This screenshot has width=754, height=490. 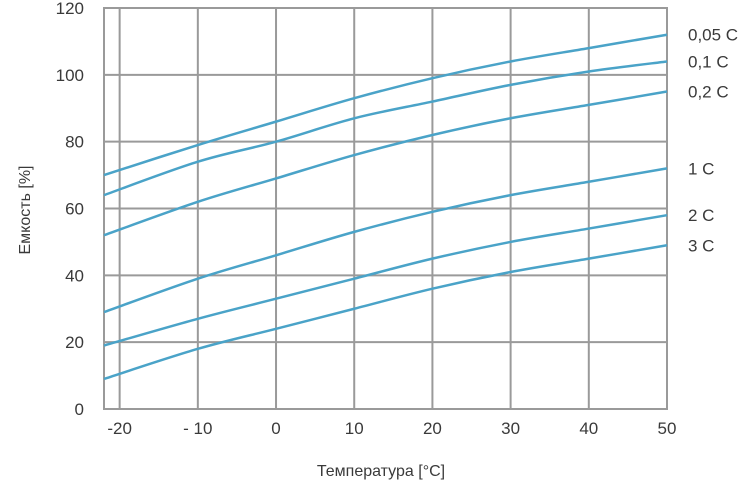 I want to click on y-tick-label: 40, so click(x=74, y=275).